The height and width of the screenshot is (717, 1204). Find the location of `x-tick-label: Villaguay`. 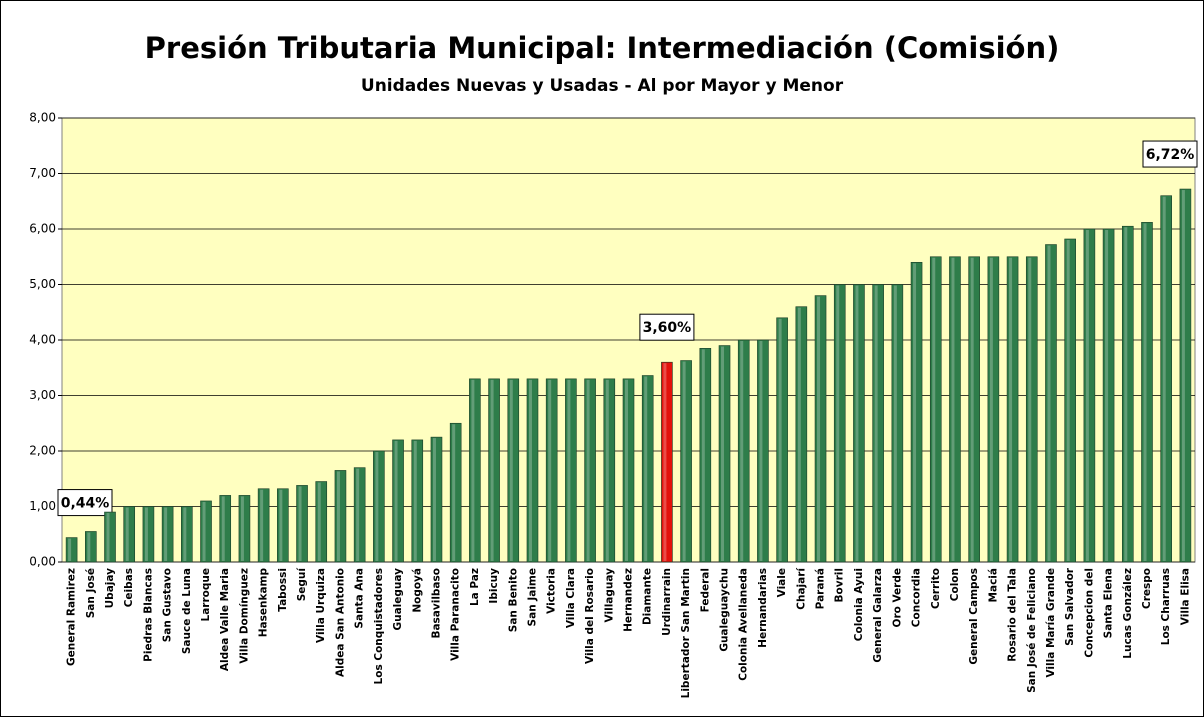

x-tick-label: Villaguay is located at coordinates (609, 595).